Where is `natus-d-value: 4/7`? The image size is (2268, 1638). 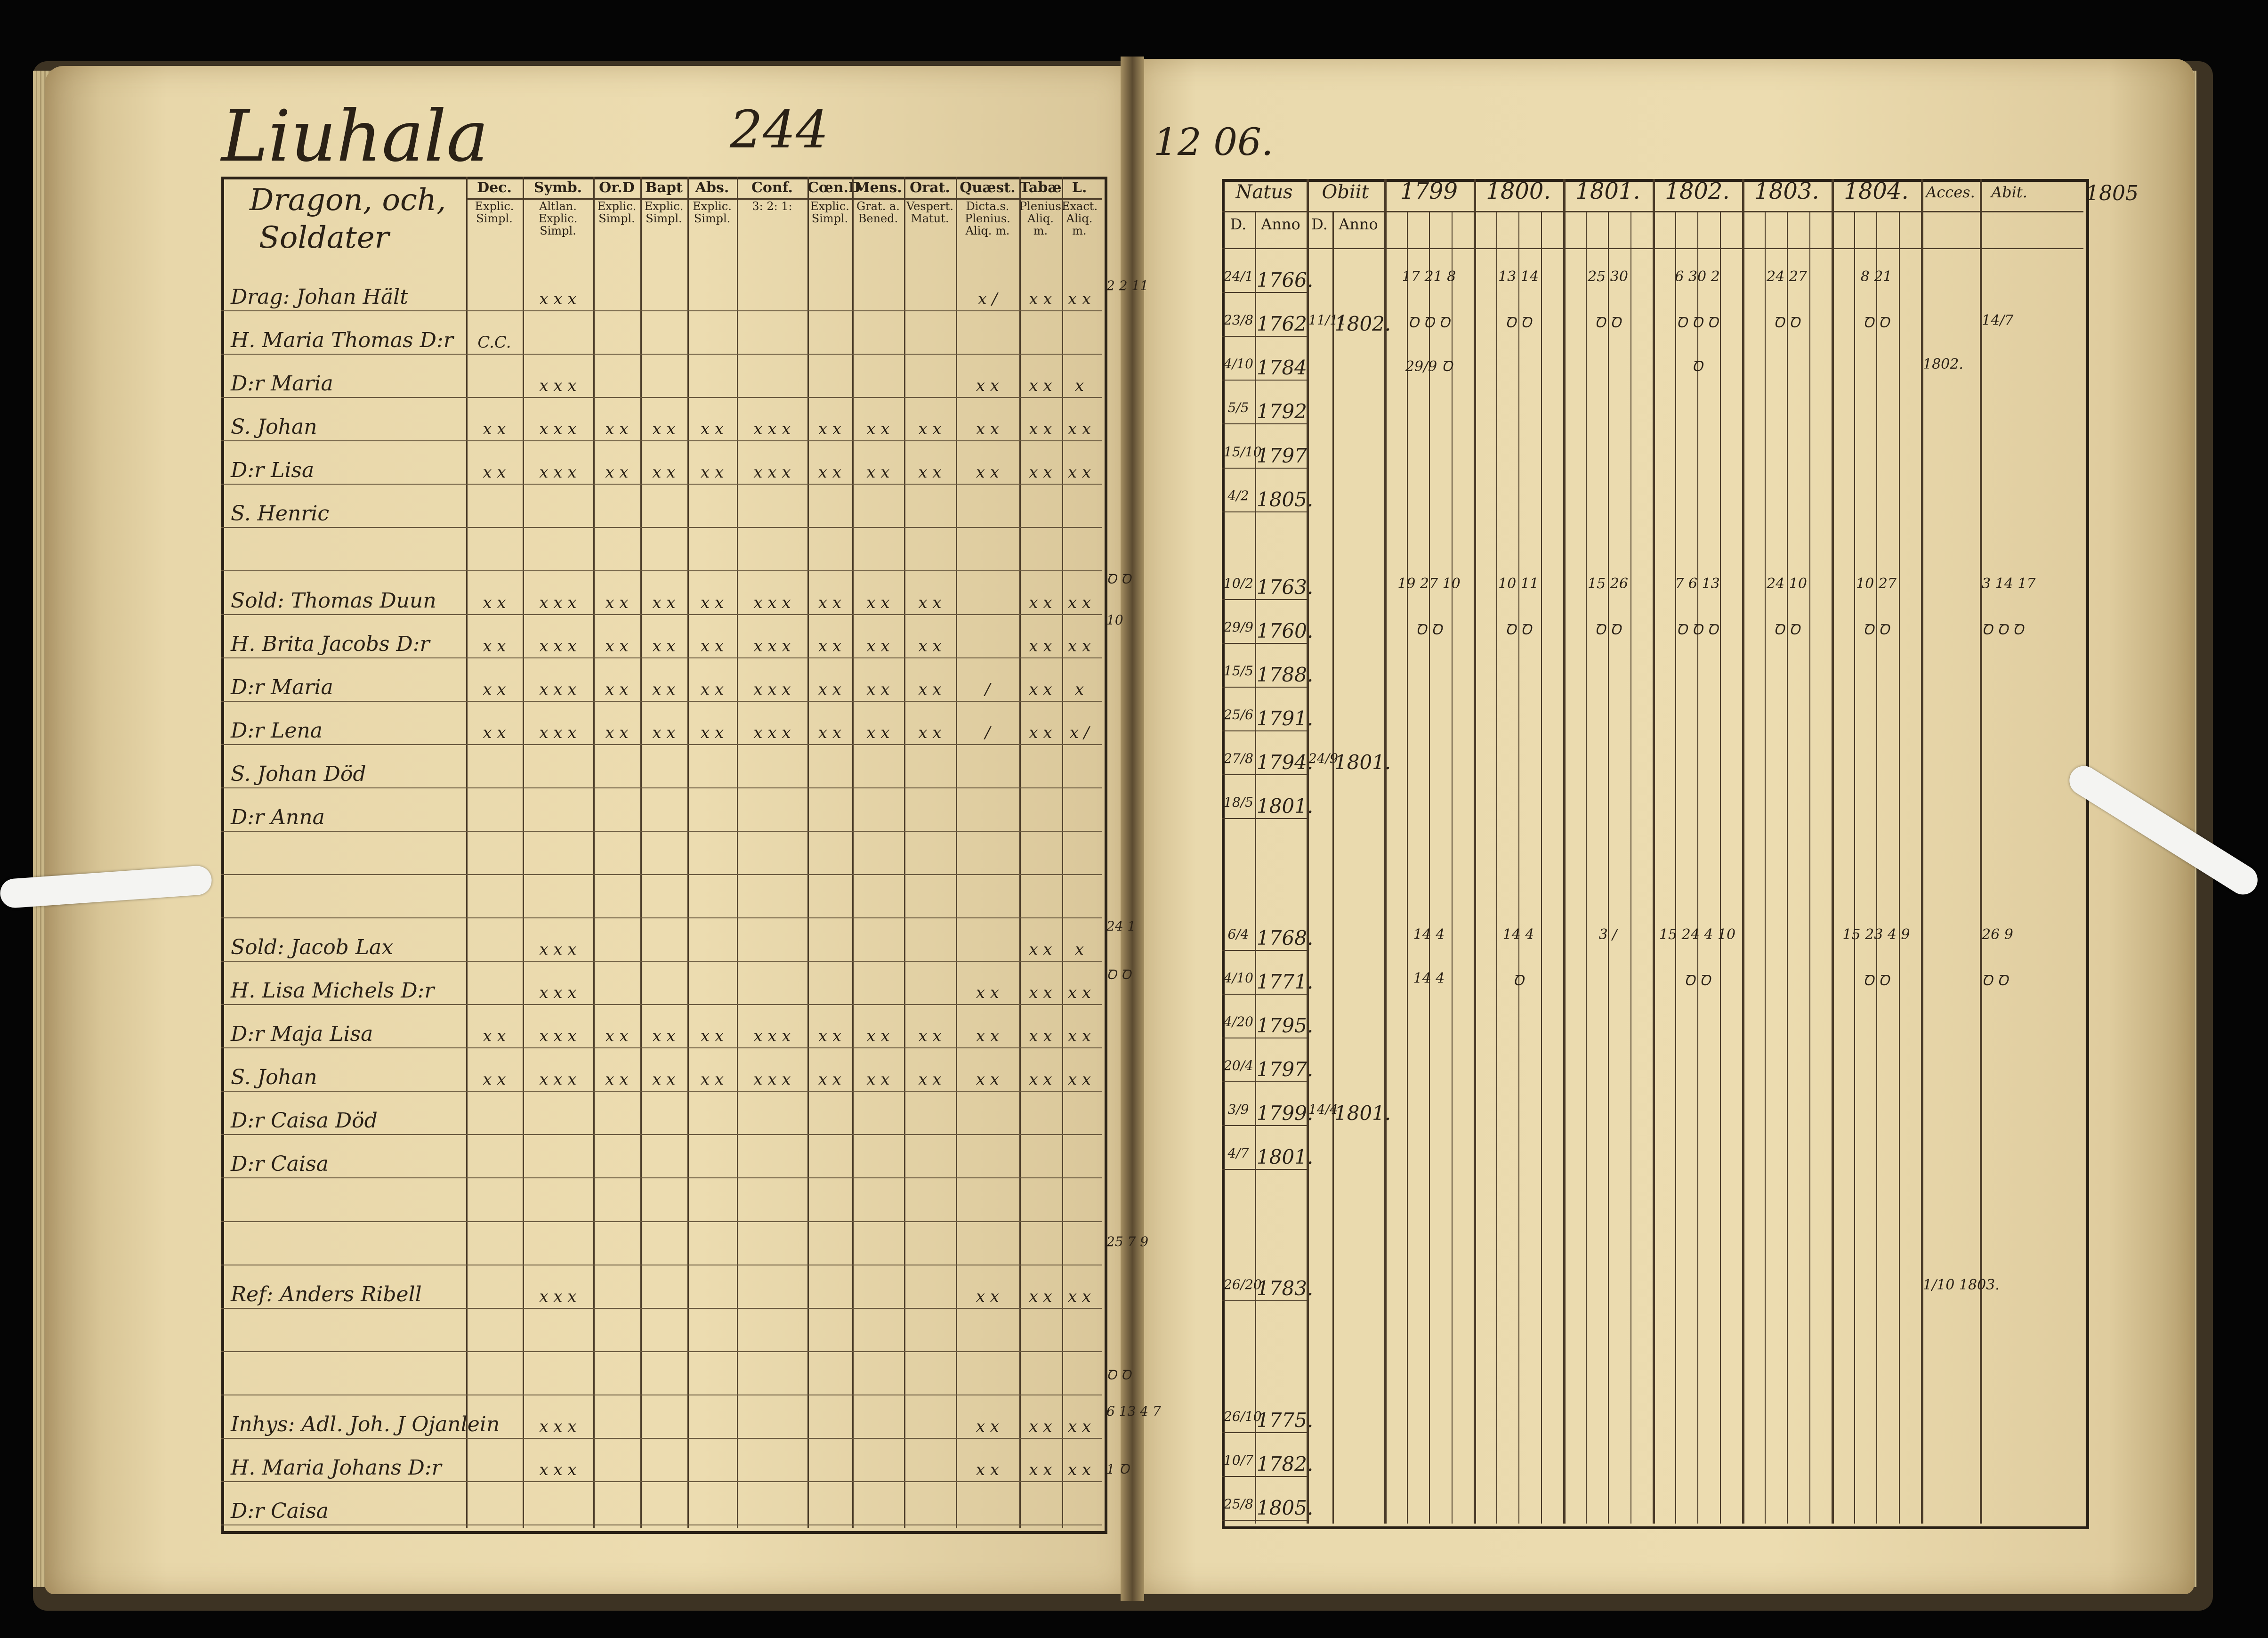 natus-d-value: 4/7 is located at coordinates (1238, 1153).